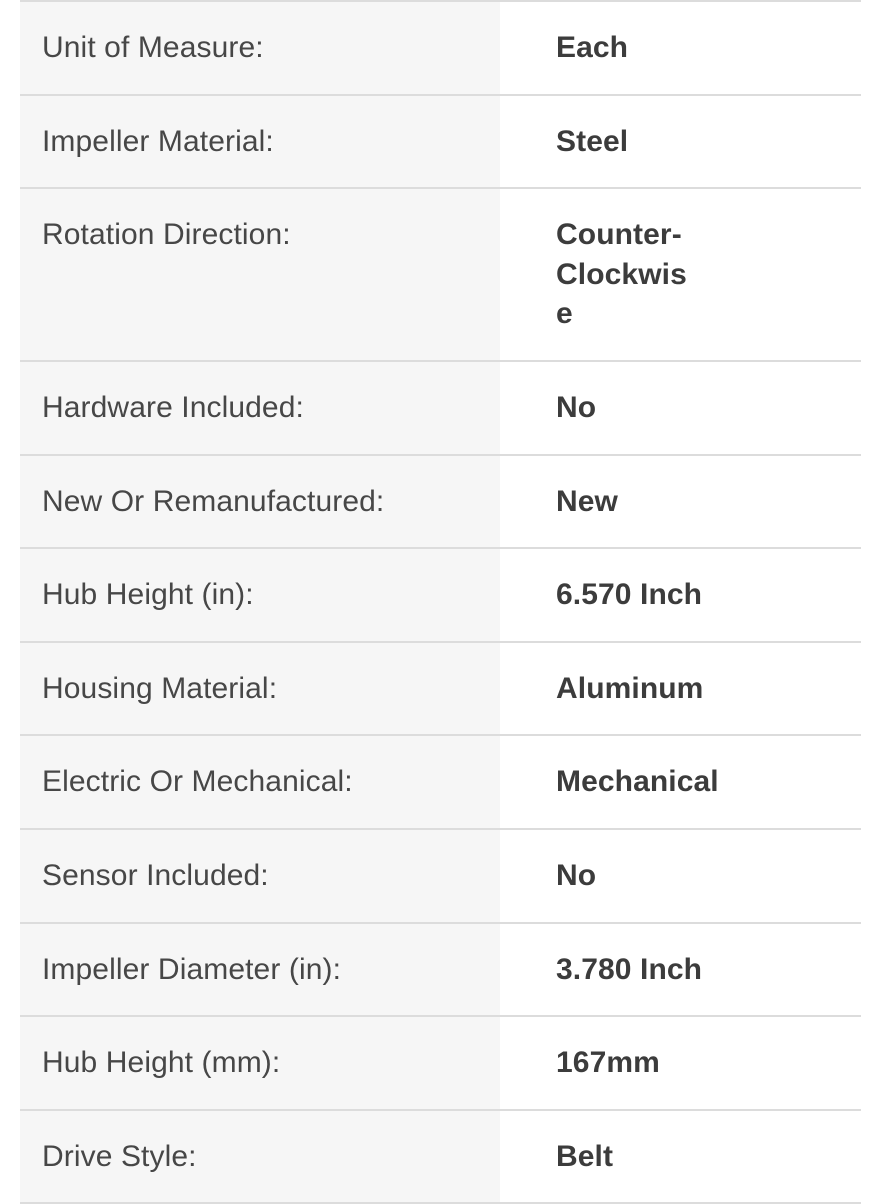  I want to click on table-row: Drive Style: Belt, so click(440, 1156).